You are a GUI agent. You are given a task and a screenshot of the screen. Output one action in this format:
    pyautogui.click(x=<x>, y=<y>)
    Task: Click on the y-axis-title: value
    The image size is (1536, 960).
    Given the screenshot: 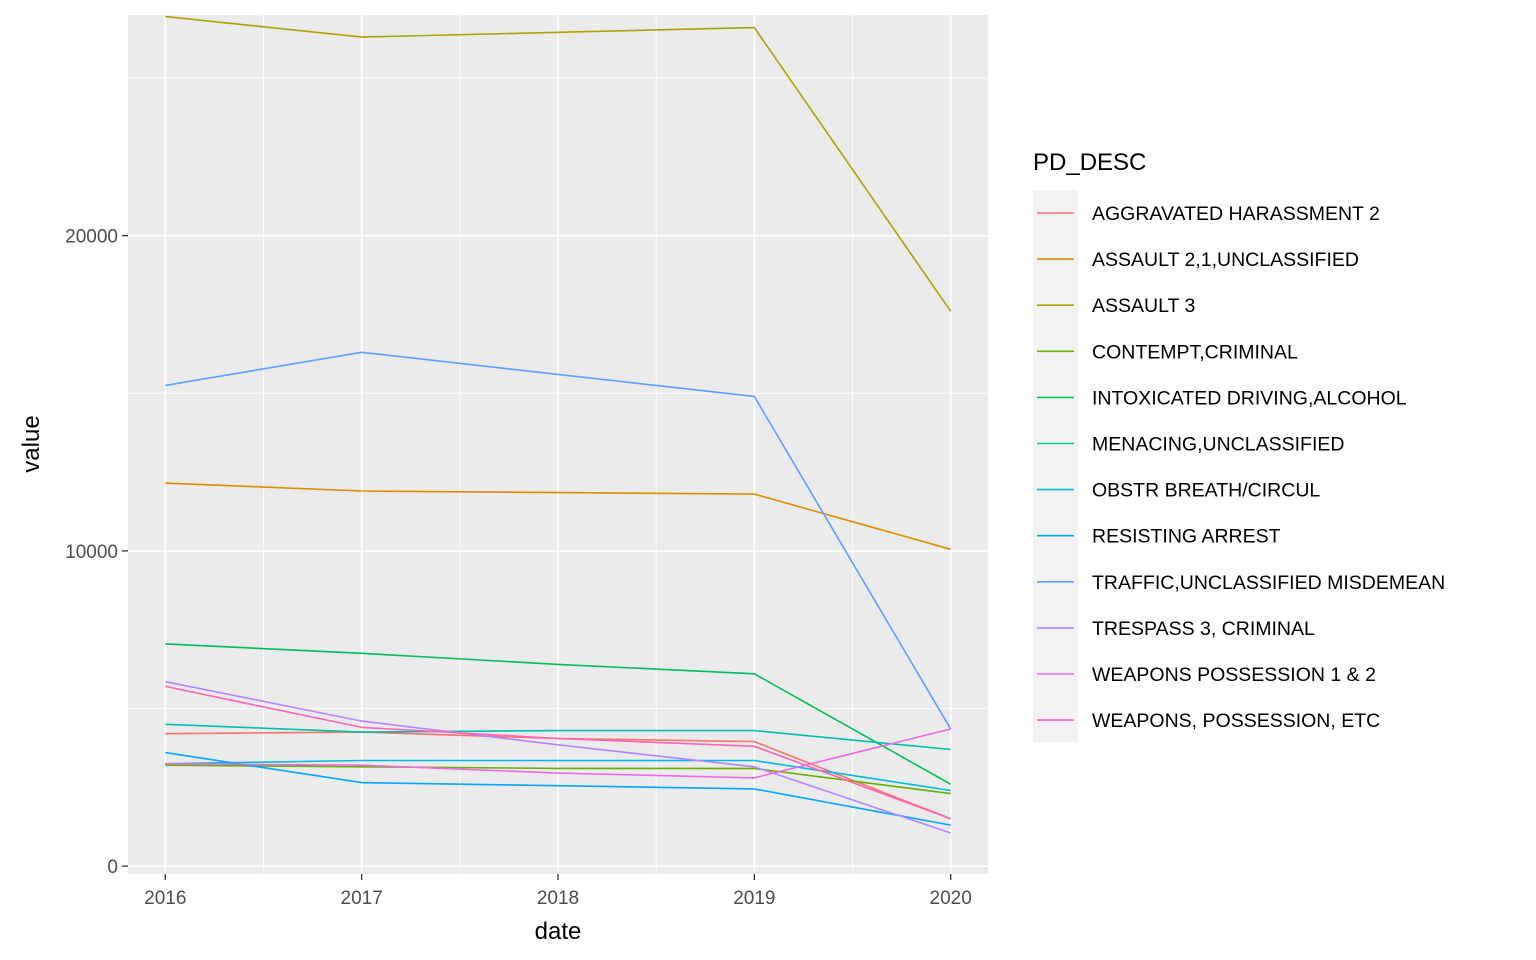 What is the action you would take?
    pyautogui.click(x=31, y=443)
    